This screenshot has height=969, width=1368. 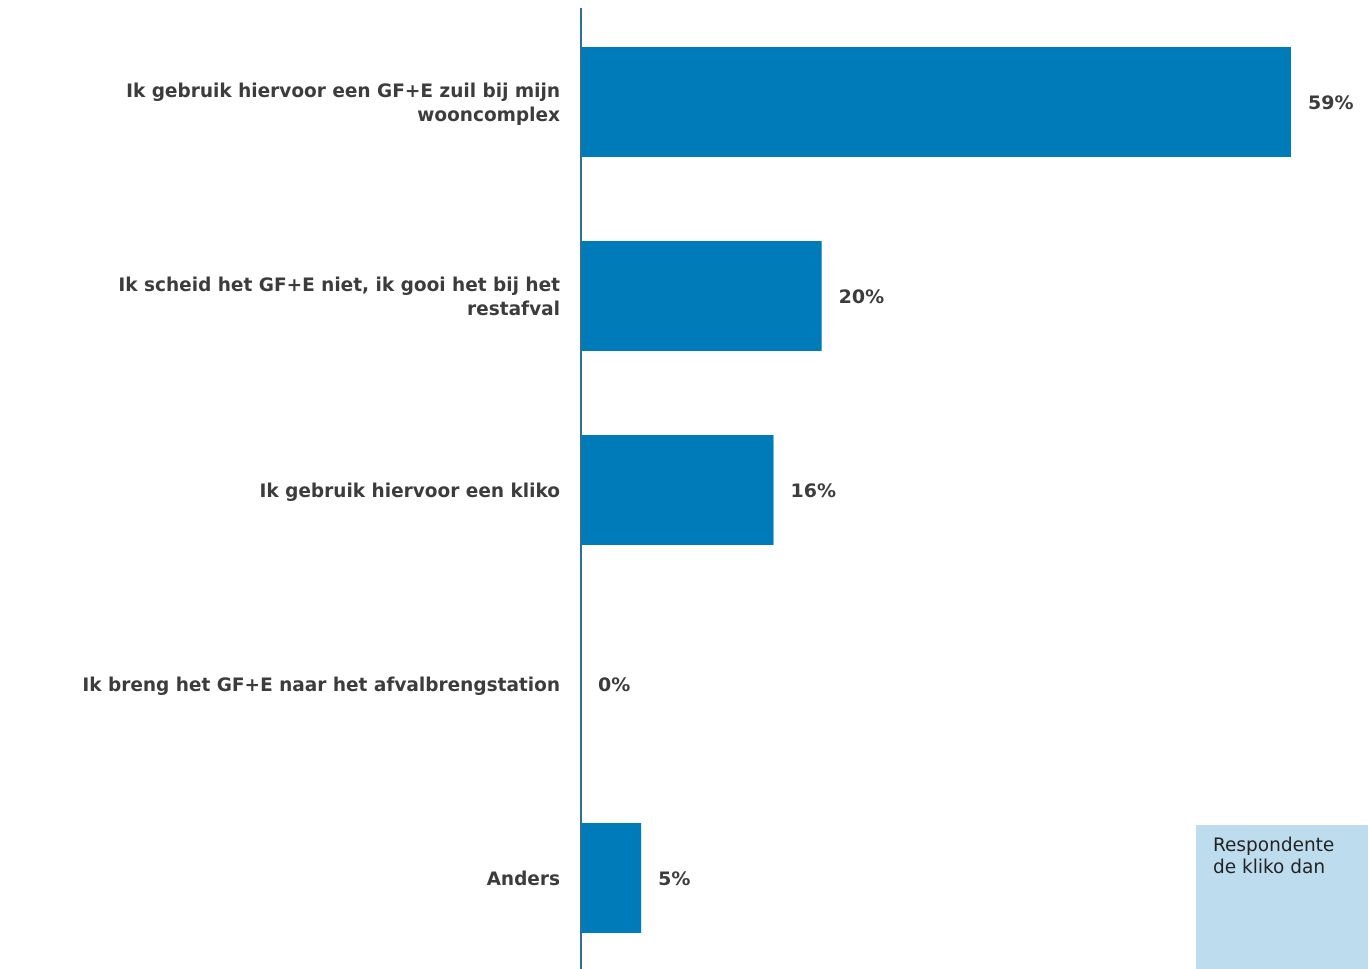 What do you see at coordinates (513, 309) in the screenshot?
I see `category-label-2-line-2: restafval` at bounding box center [513, 309].